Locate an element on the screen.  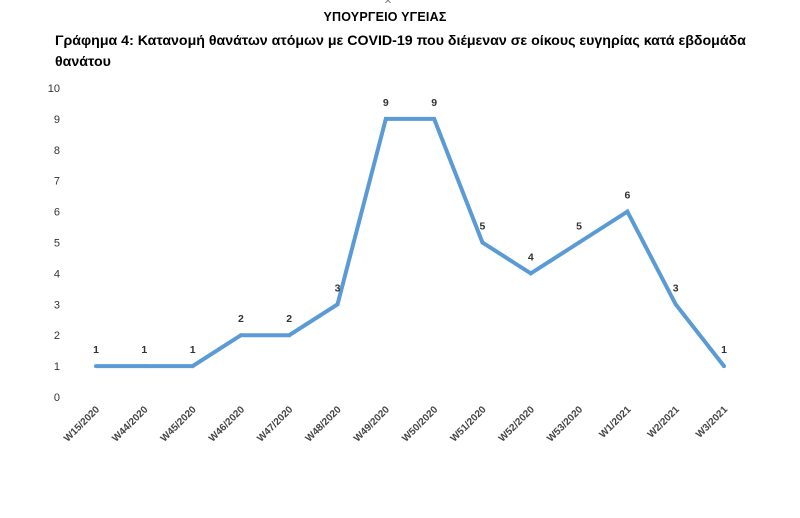
x-tick-label: W47/2020 is located at coordinates (275, 424).